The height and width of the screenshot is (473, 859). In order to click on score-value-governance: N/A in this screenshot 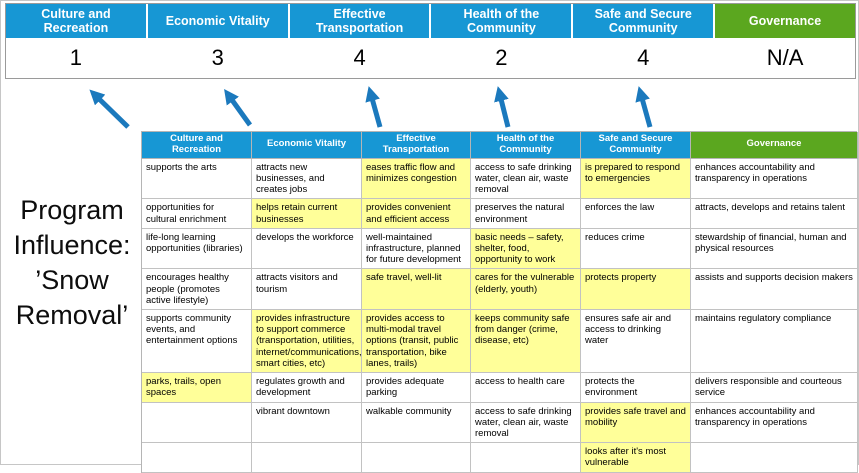, I will do `click(785, 57)`.